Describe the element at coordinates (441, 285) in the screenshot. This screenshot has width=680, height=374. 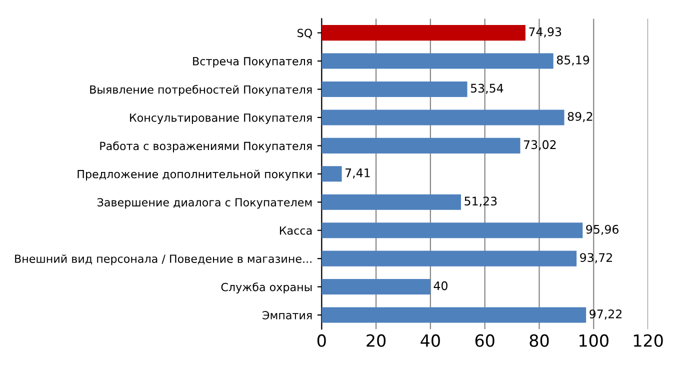
I see `data-label: 40` at that location.